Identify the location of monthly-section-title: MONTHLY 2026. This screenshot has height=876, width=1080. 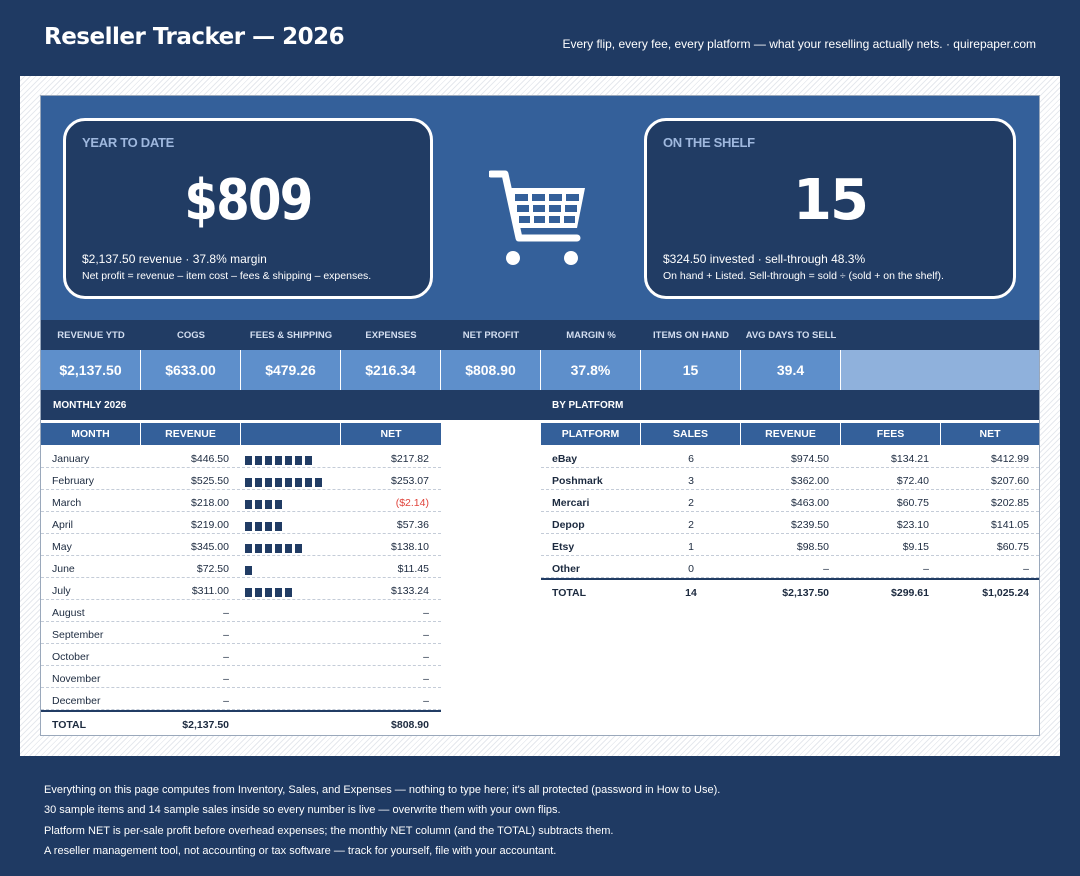
(90, 405).